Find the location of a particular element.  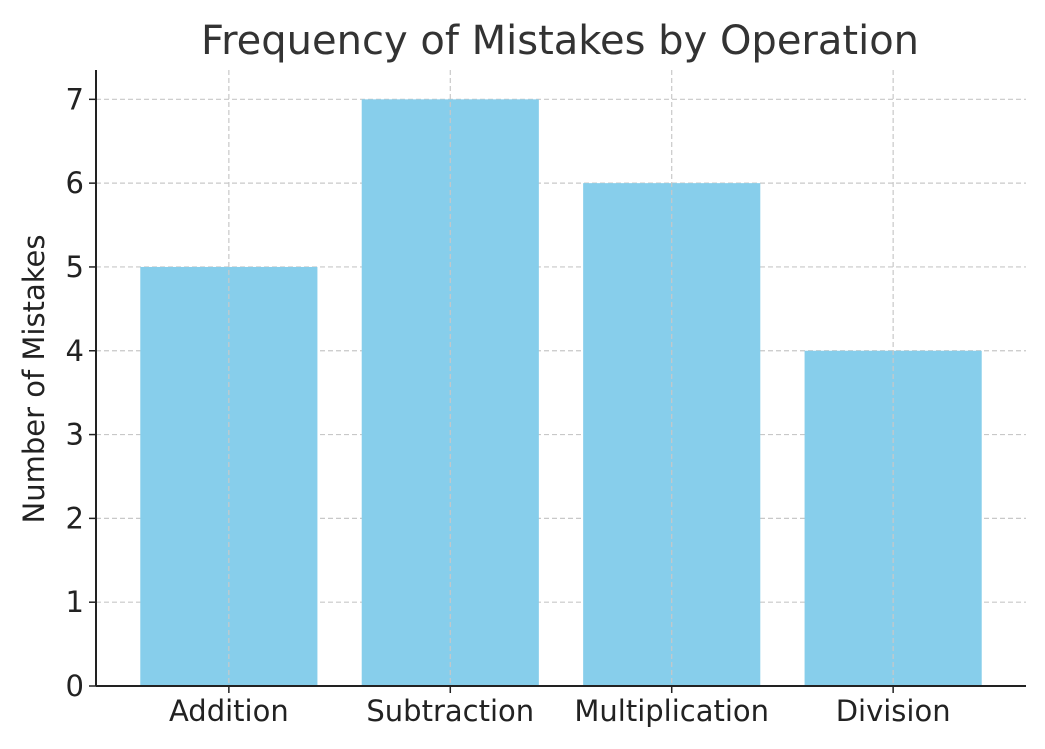

y-tick-label-1: 1 is located at coordinates (75, 602).